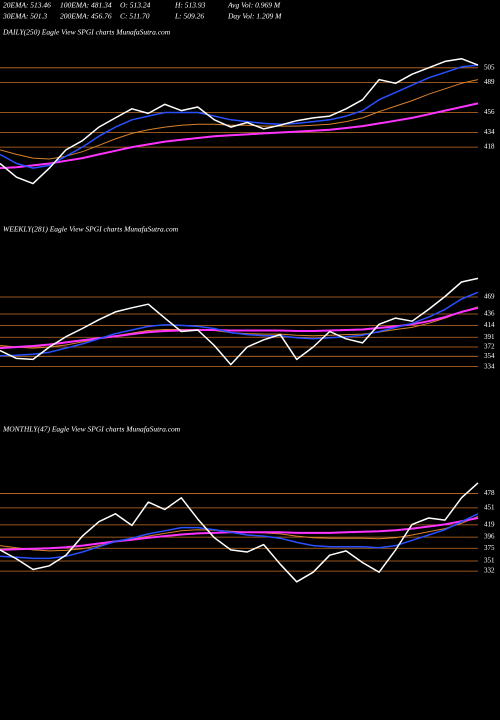 The height and width of the screenshot is (720, 500). What do you see at coordinates (489, 548) in the screenshot?
I see `y-tick-label: 375` at bounding box center [489, 548].